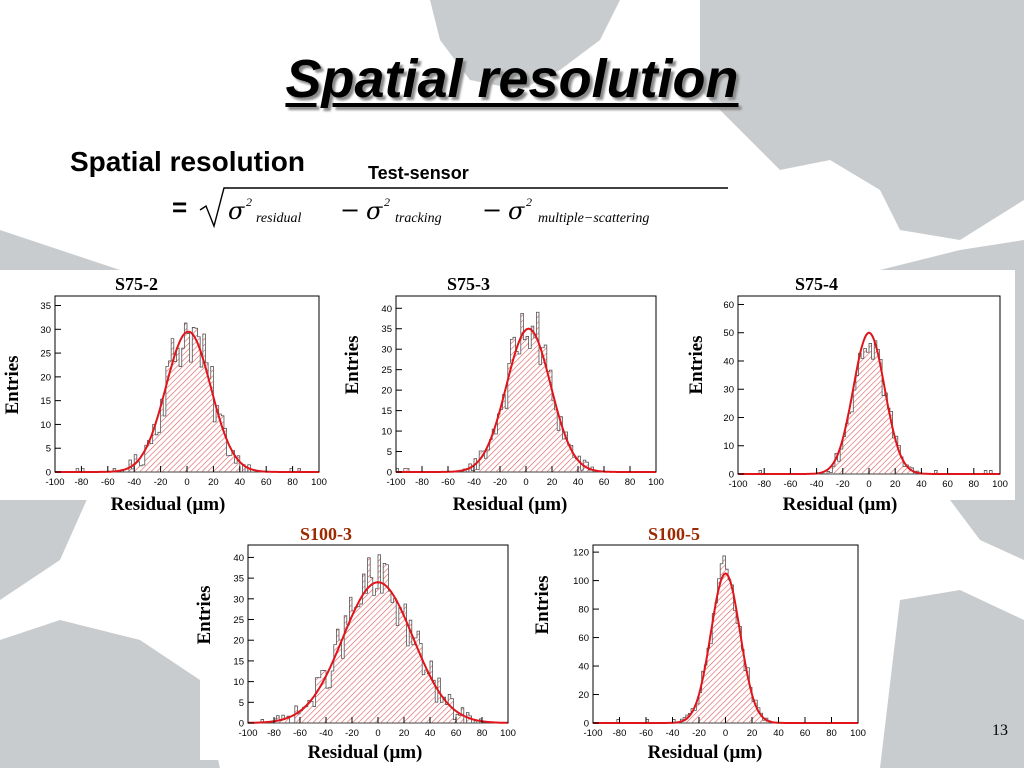 The image size is (1024, 768). What do you see at coordinates (492, 210) in the screenshot?
I see `minus-2: −` at bounding box center [492, 210].